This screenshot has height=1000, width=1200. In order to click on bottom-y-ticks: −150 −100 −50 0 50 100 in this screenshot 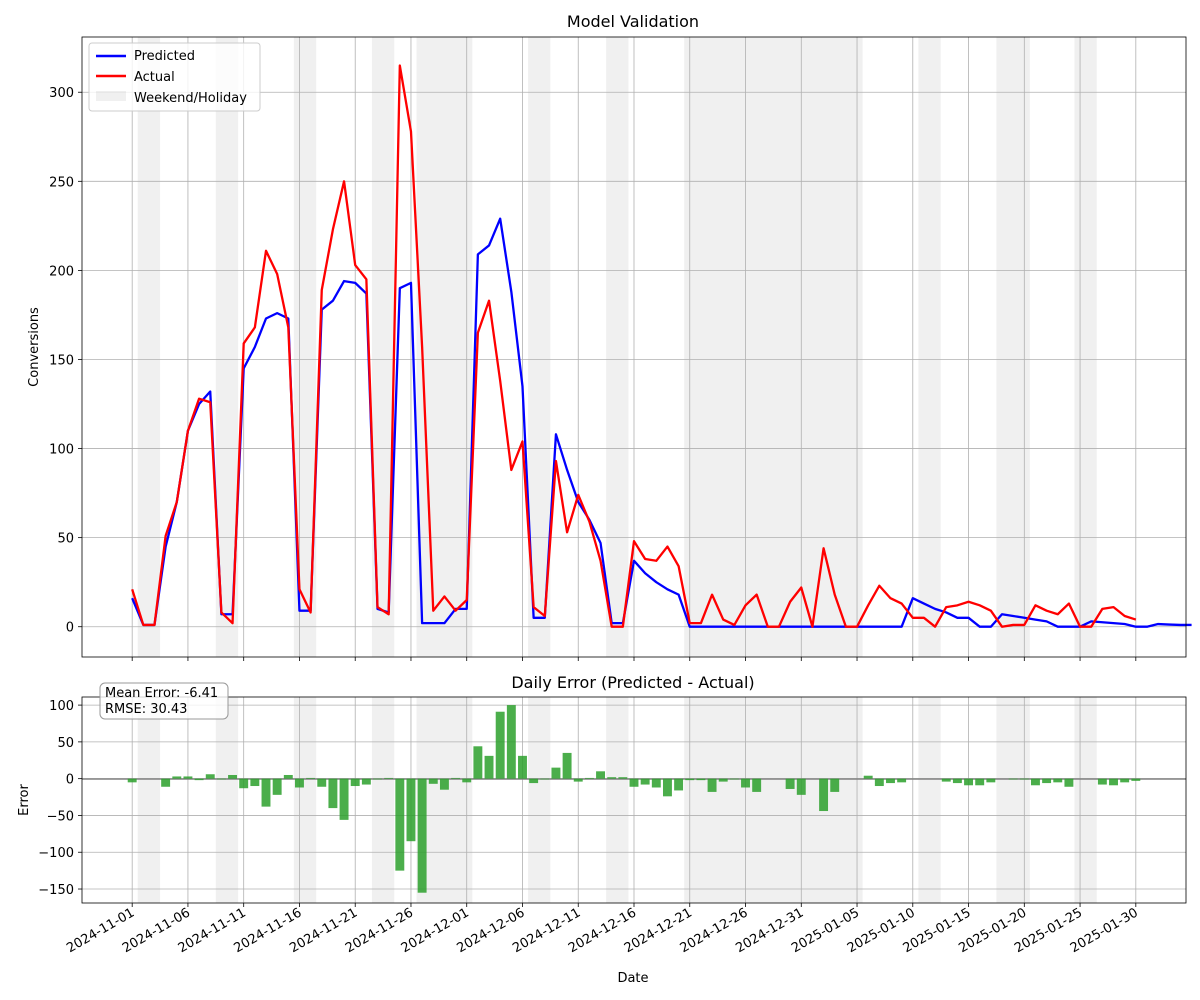, I will do `click(60, 798)`.